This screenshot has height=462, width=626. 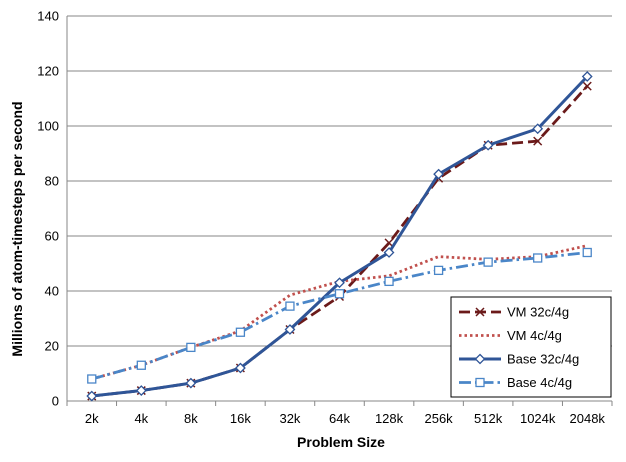 I want to click on x-tick-label: 2k, so click(x=92, y=418).